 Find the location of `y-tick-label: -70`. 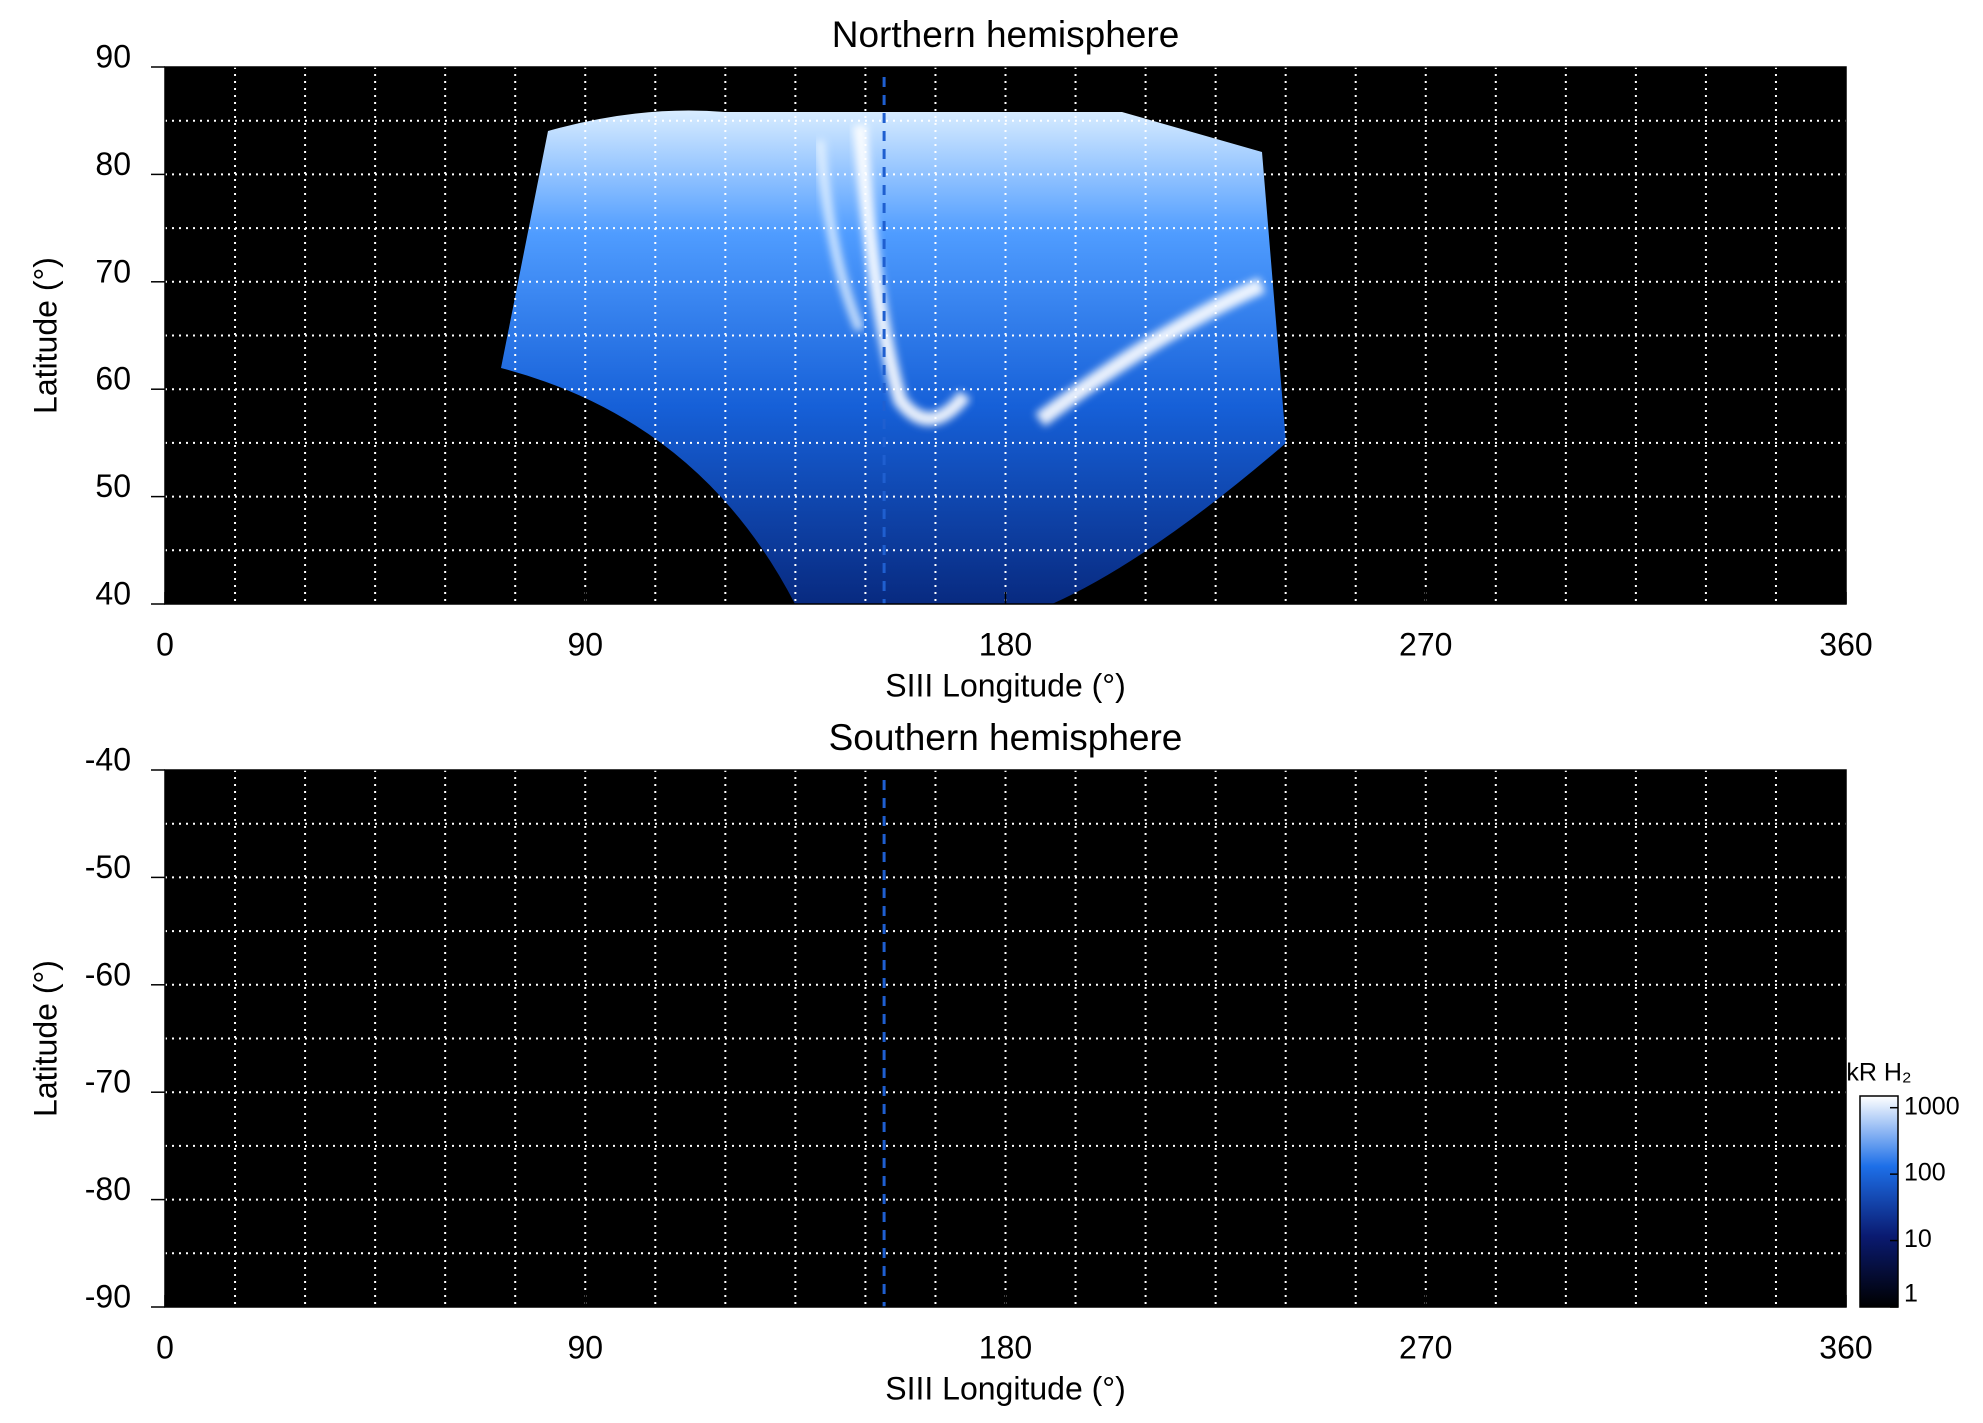

y-tick-label: -70 is located at coordinates (108, 1082).